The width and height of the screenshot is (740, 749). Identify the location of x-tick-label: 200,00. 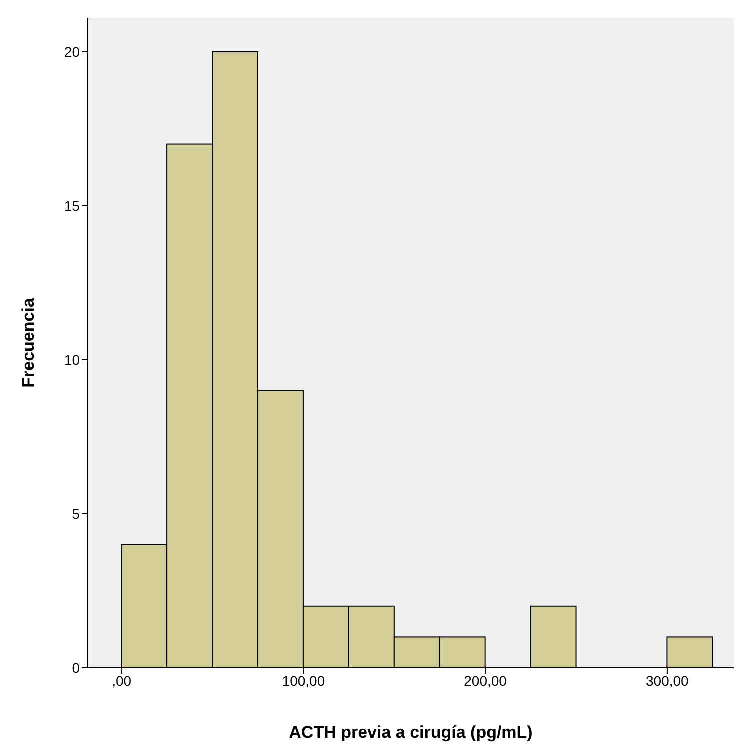
(486, 680).